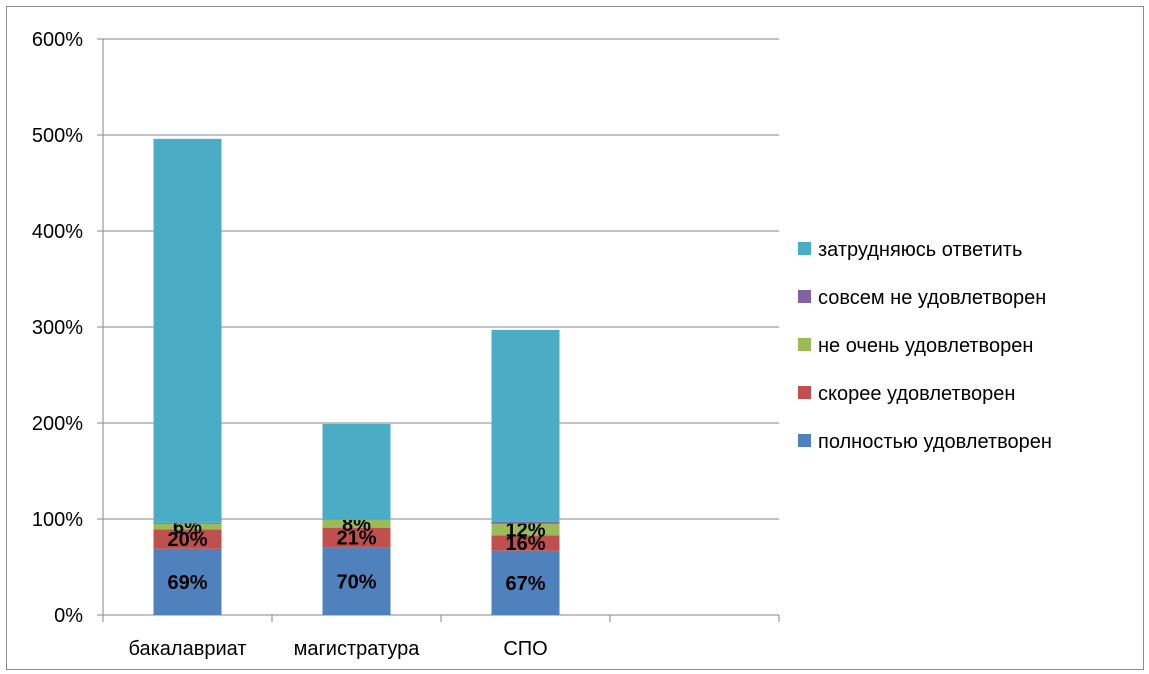  What do you see at coordinates (920, 250) in the screenshot?
I see `legend-label: затрудняюсь ответить` at bounding box center [920, 250].